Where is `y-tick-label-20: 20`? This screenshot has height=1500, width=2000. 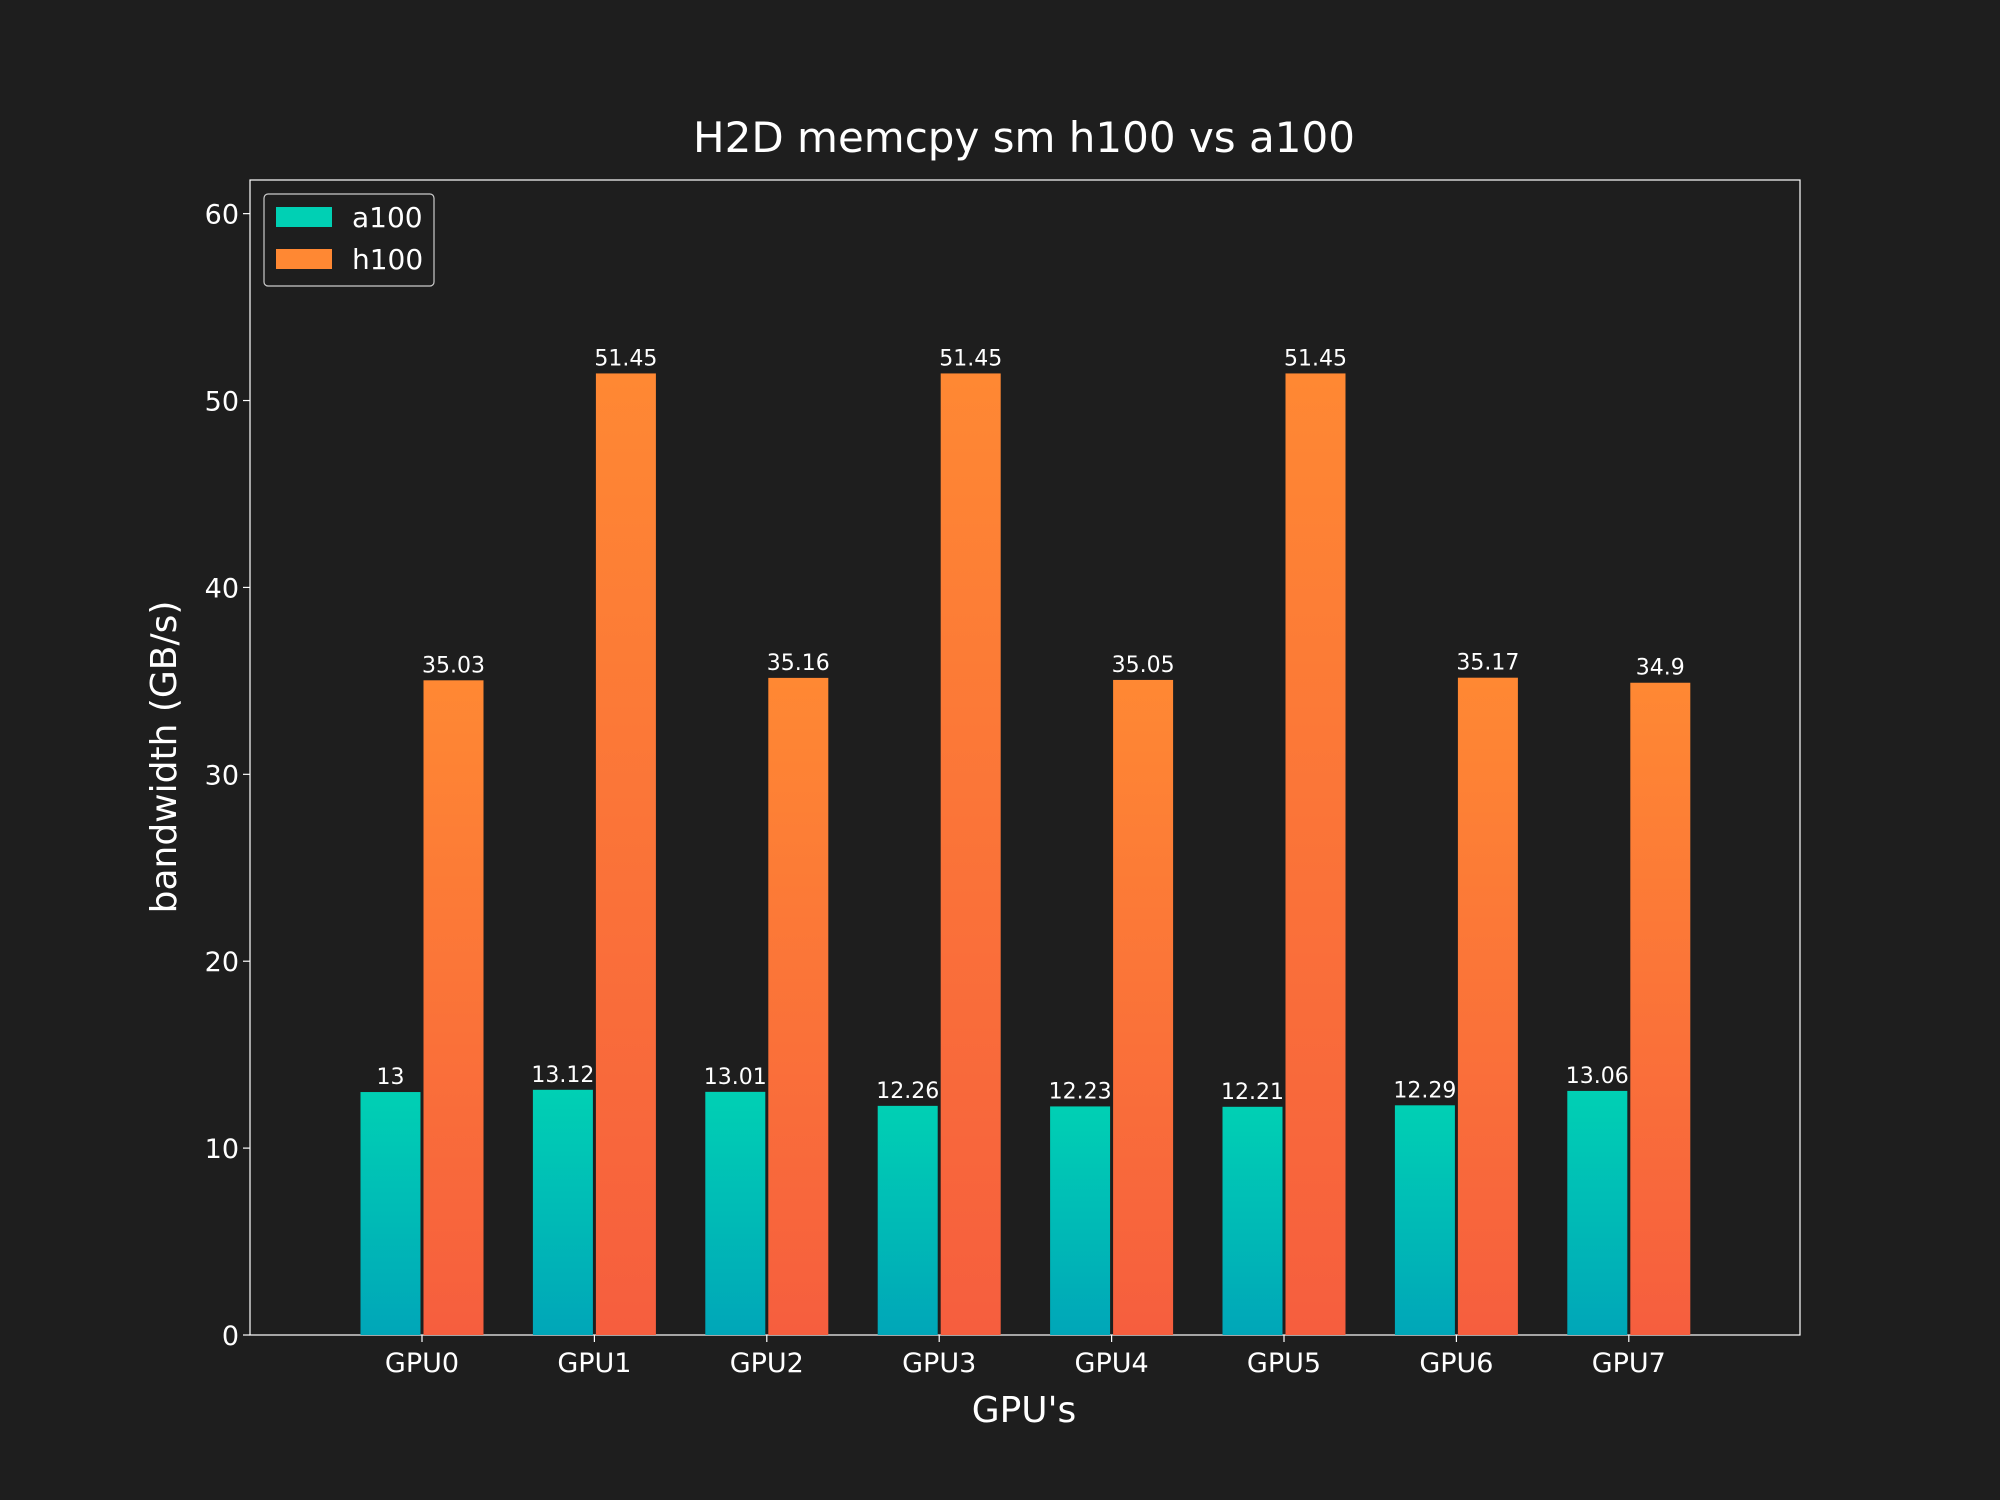 y-tick-label-20: 20 is located at coordinates (222, 962).